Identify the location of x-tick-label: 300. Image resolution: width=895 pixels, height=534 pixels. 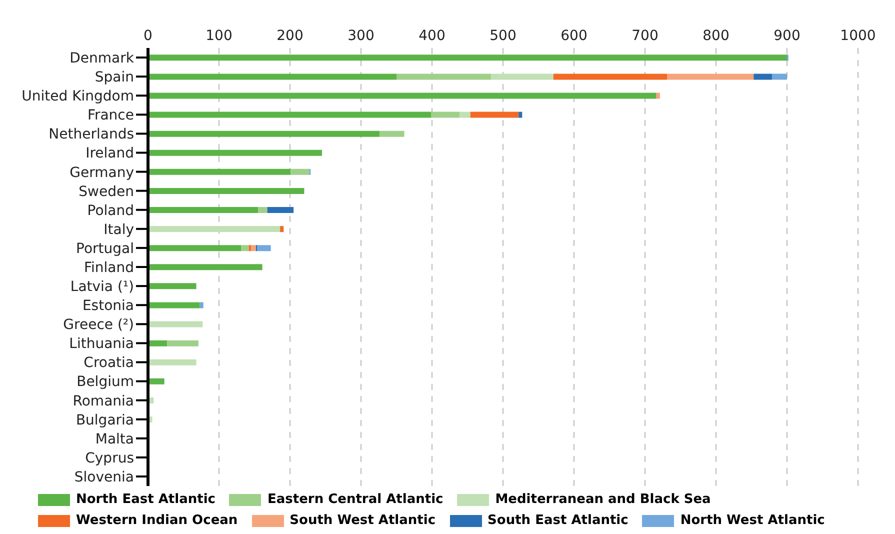
(361, 36).